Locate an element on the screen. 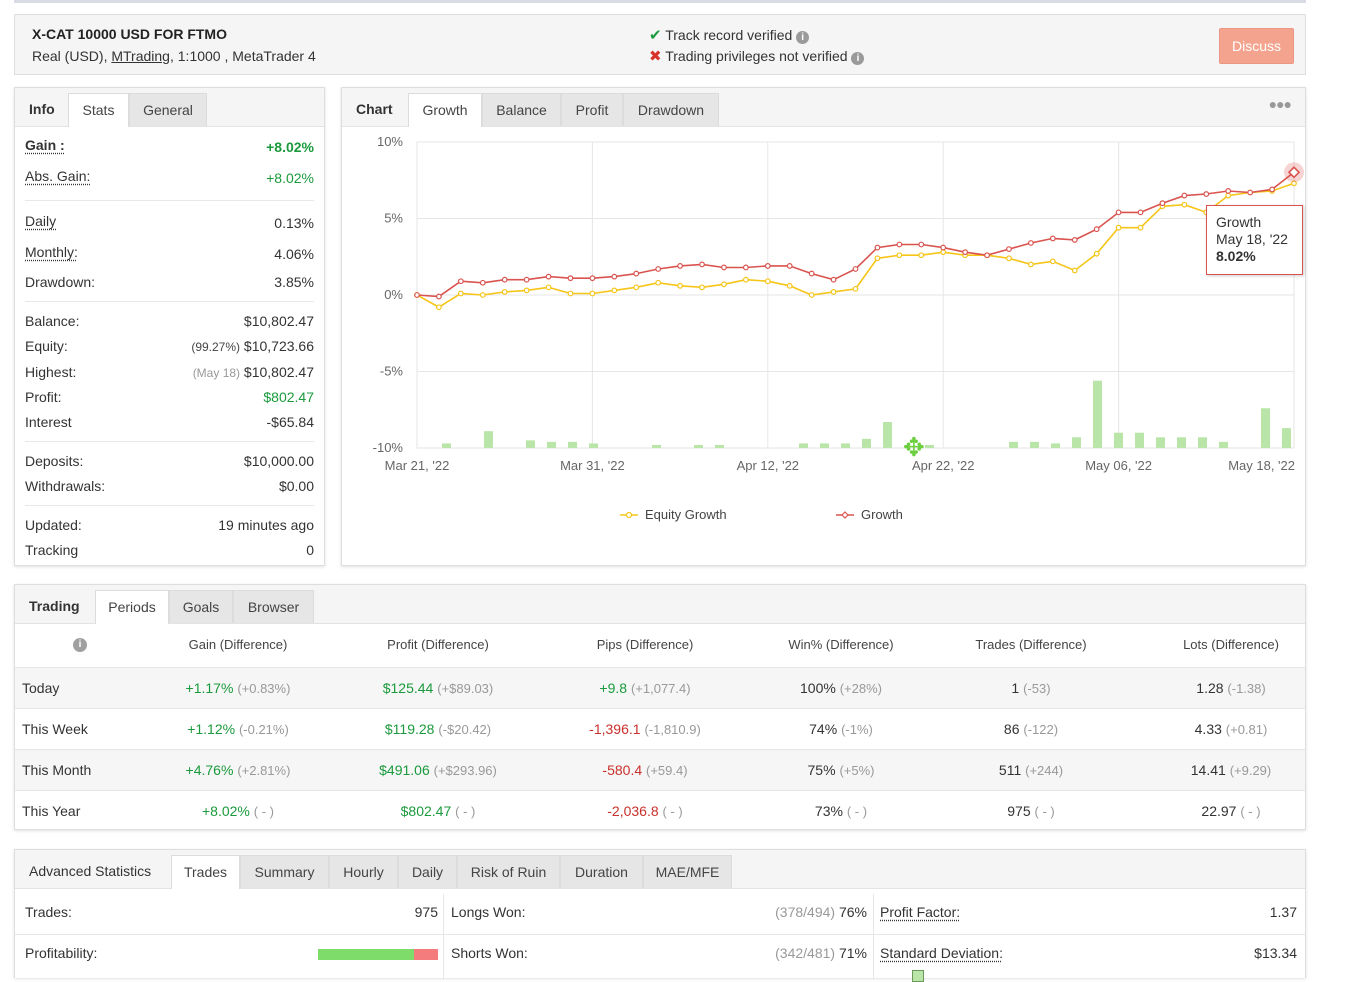  tab-info: Info is located at coordinates (42, 109).